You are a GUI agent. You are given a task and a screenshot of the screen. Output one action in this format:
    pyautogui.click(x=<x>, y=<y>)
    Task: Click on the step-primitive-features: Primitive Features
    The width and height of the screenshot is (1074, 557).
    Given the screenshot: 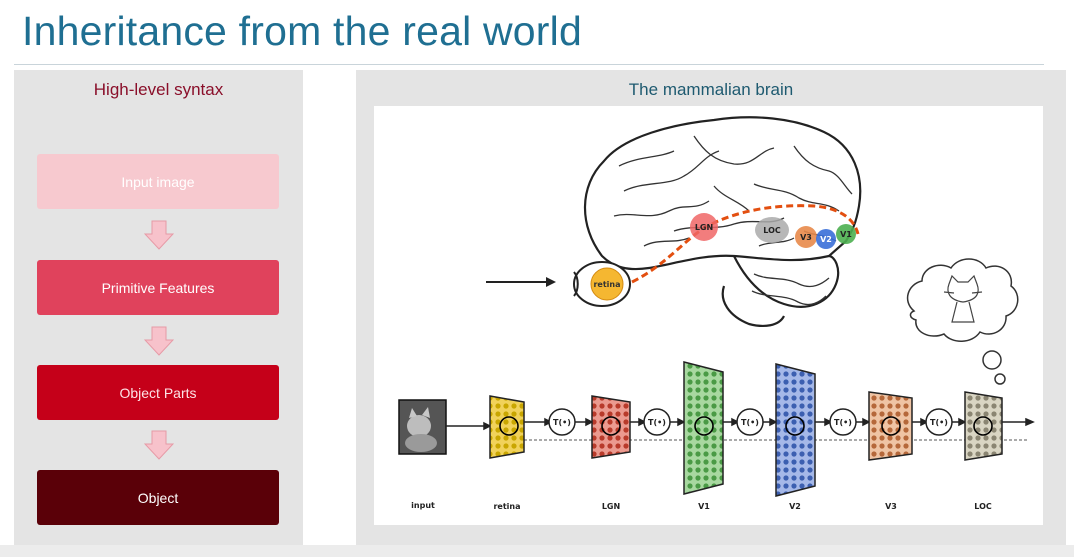 What is the action you would take?
    pyautogui.click(x=158, y=287)
    